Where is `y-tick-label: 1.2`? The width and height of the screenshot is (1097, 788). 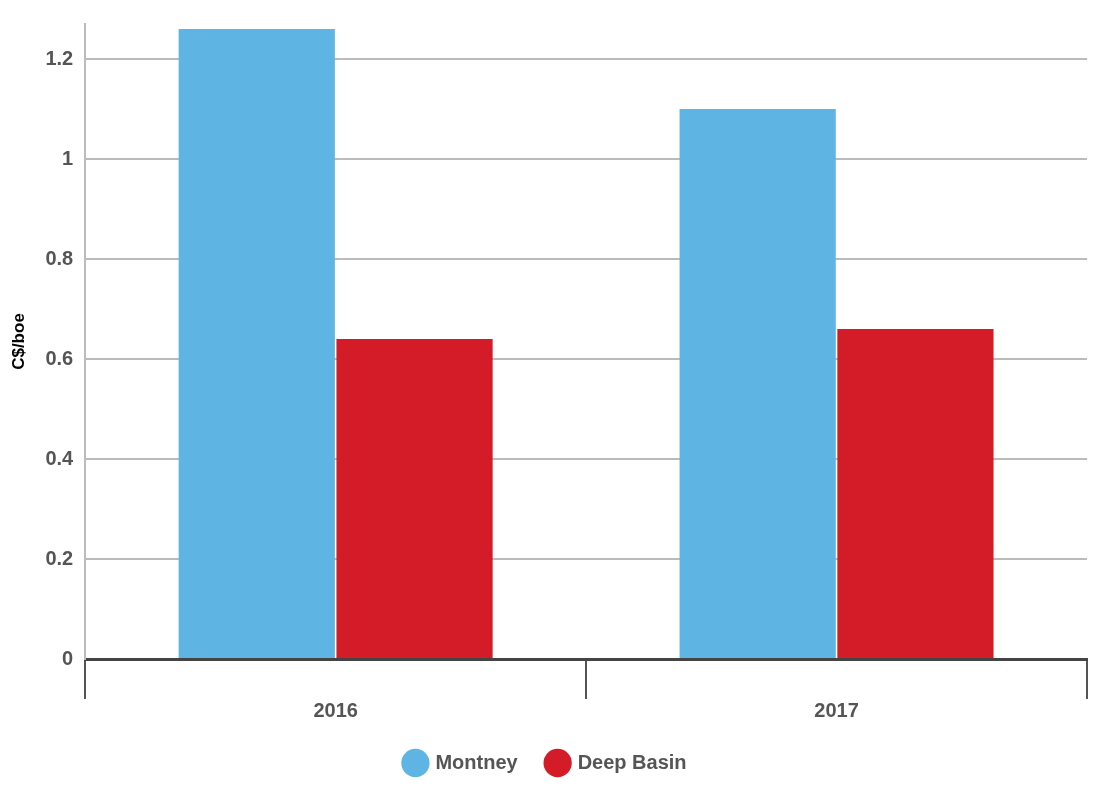
y-tick-label: 1.2 is located at coordinates (59, 57).